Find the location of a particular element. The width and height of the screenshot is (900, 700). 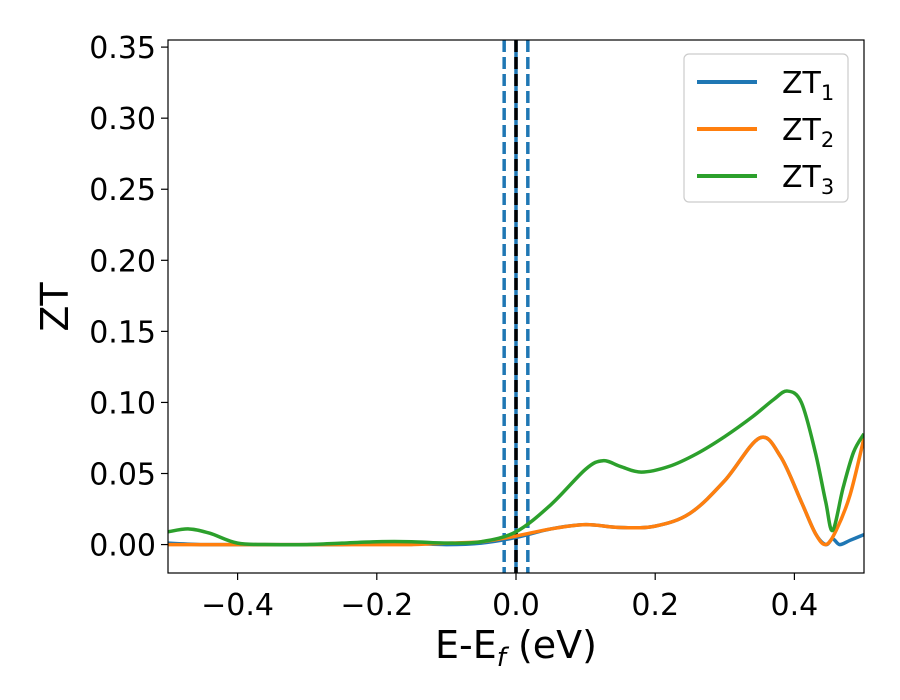

x-tick-label: −0.4 is located at coordinates (237, 605).